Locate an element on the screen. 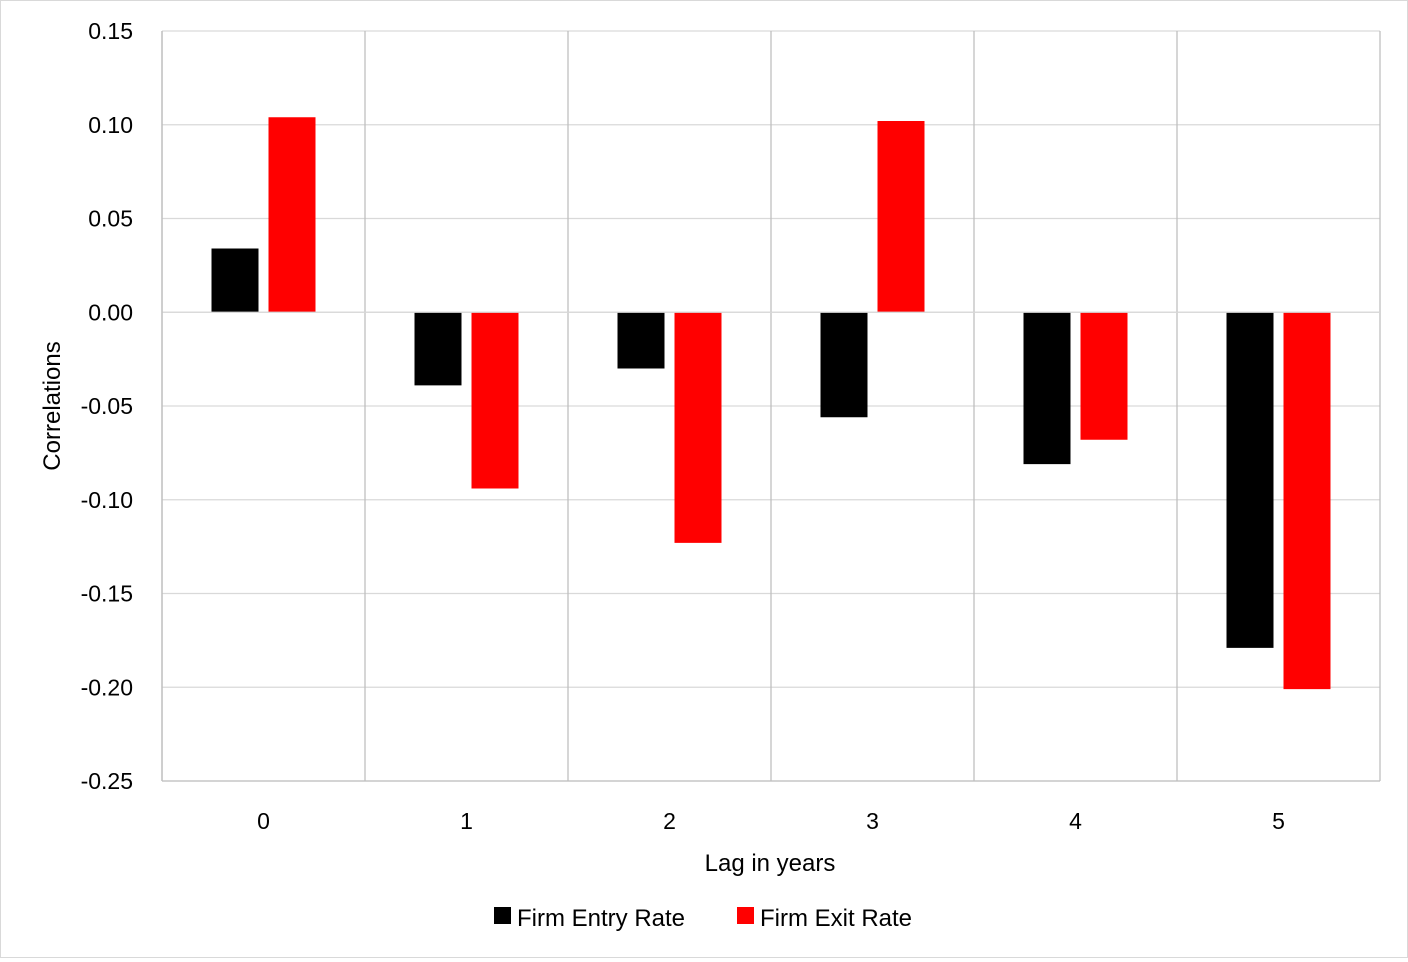  y-tick-label: 0.05 is located at coordinates (110, 219).